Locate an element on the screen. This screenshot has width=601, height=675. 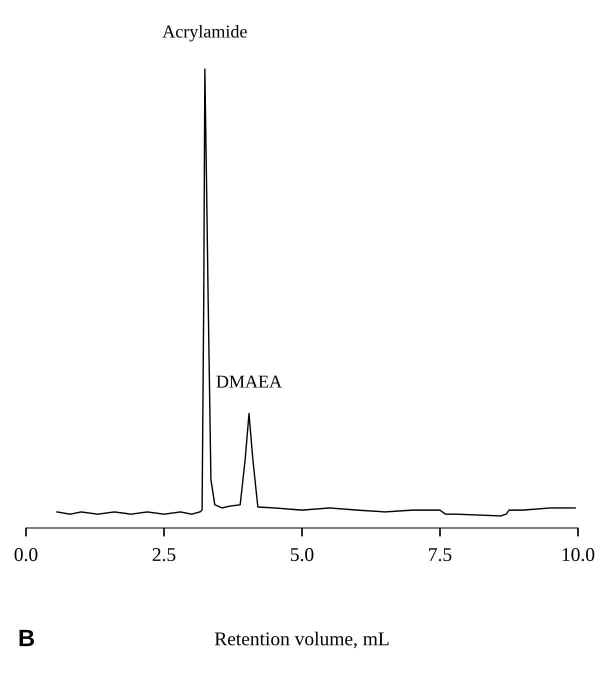
x-axis-title: Retention volume, mL is located at coordinates (301, 640).